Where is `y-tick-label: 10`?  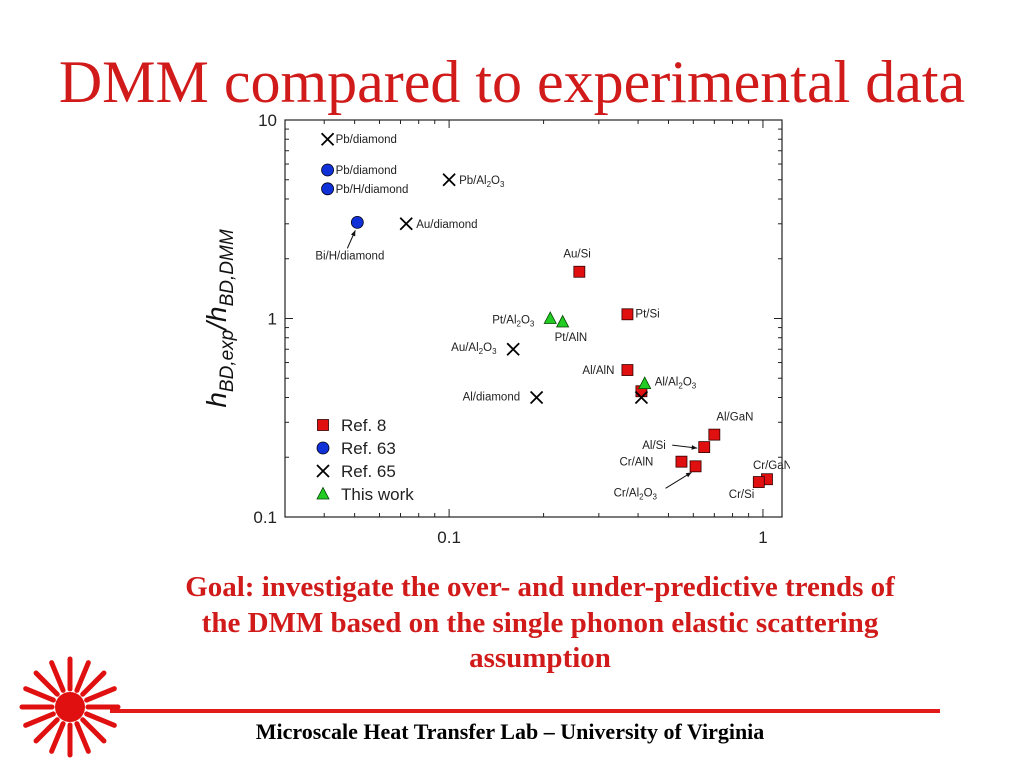
y-tick-label: 10 is located at coordinates (267, 120).